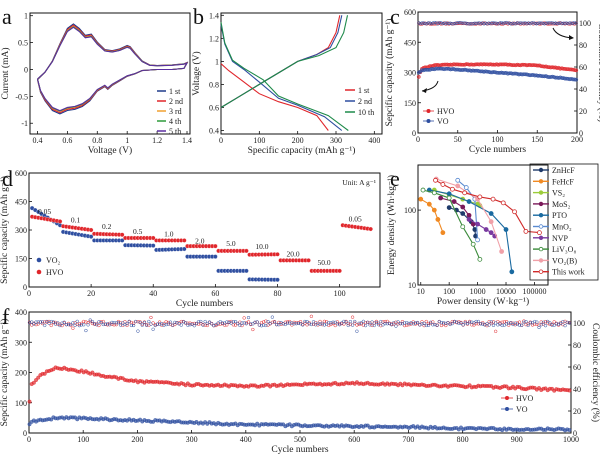 This screenshot has width=600, height=457. I want to click on x-tick-label: 50, so click(458, 139).